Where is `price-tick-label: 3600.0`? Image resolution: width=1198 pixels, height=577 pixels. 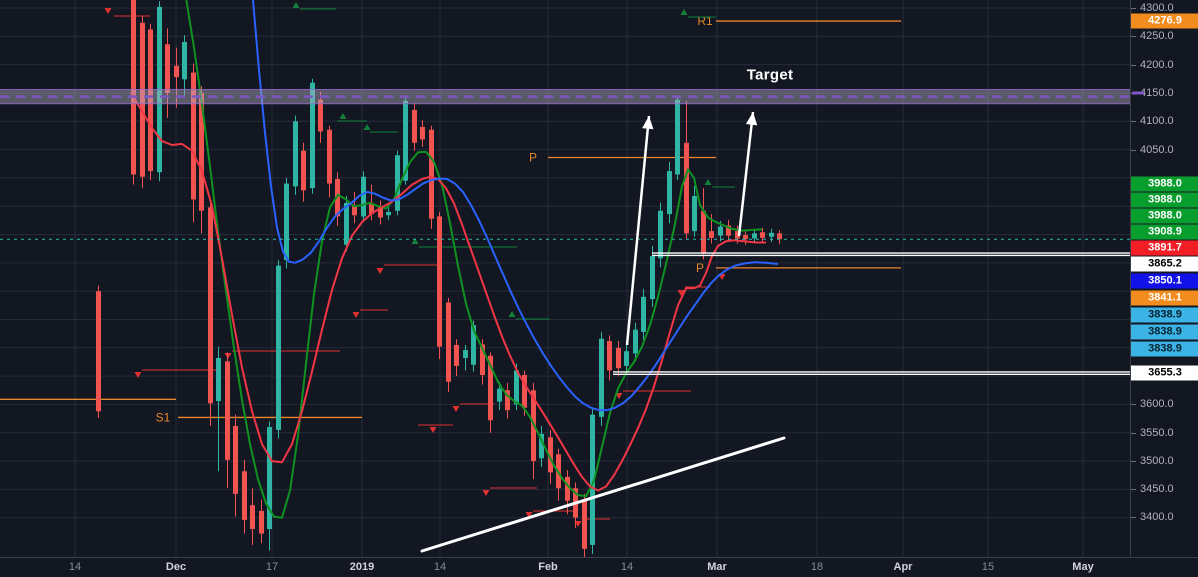
price-tick-label: 3600.0 is located at coordinates (1164, 404).